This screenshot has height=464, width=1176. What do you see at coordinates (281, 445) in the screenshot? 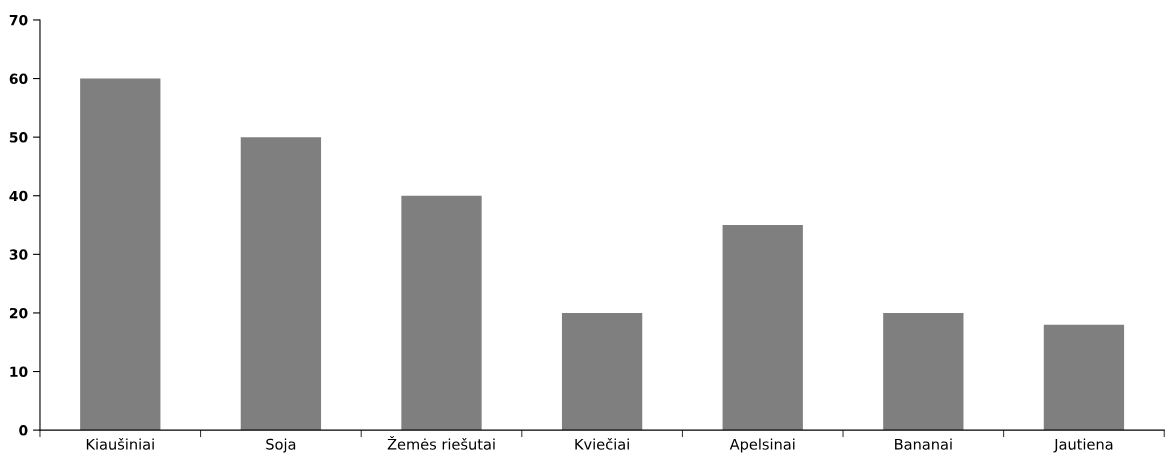
I see `x-tick-label: Soja` at bounding box center [281, 445].